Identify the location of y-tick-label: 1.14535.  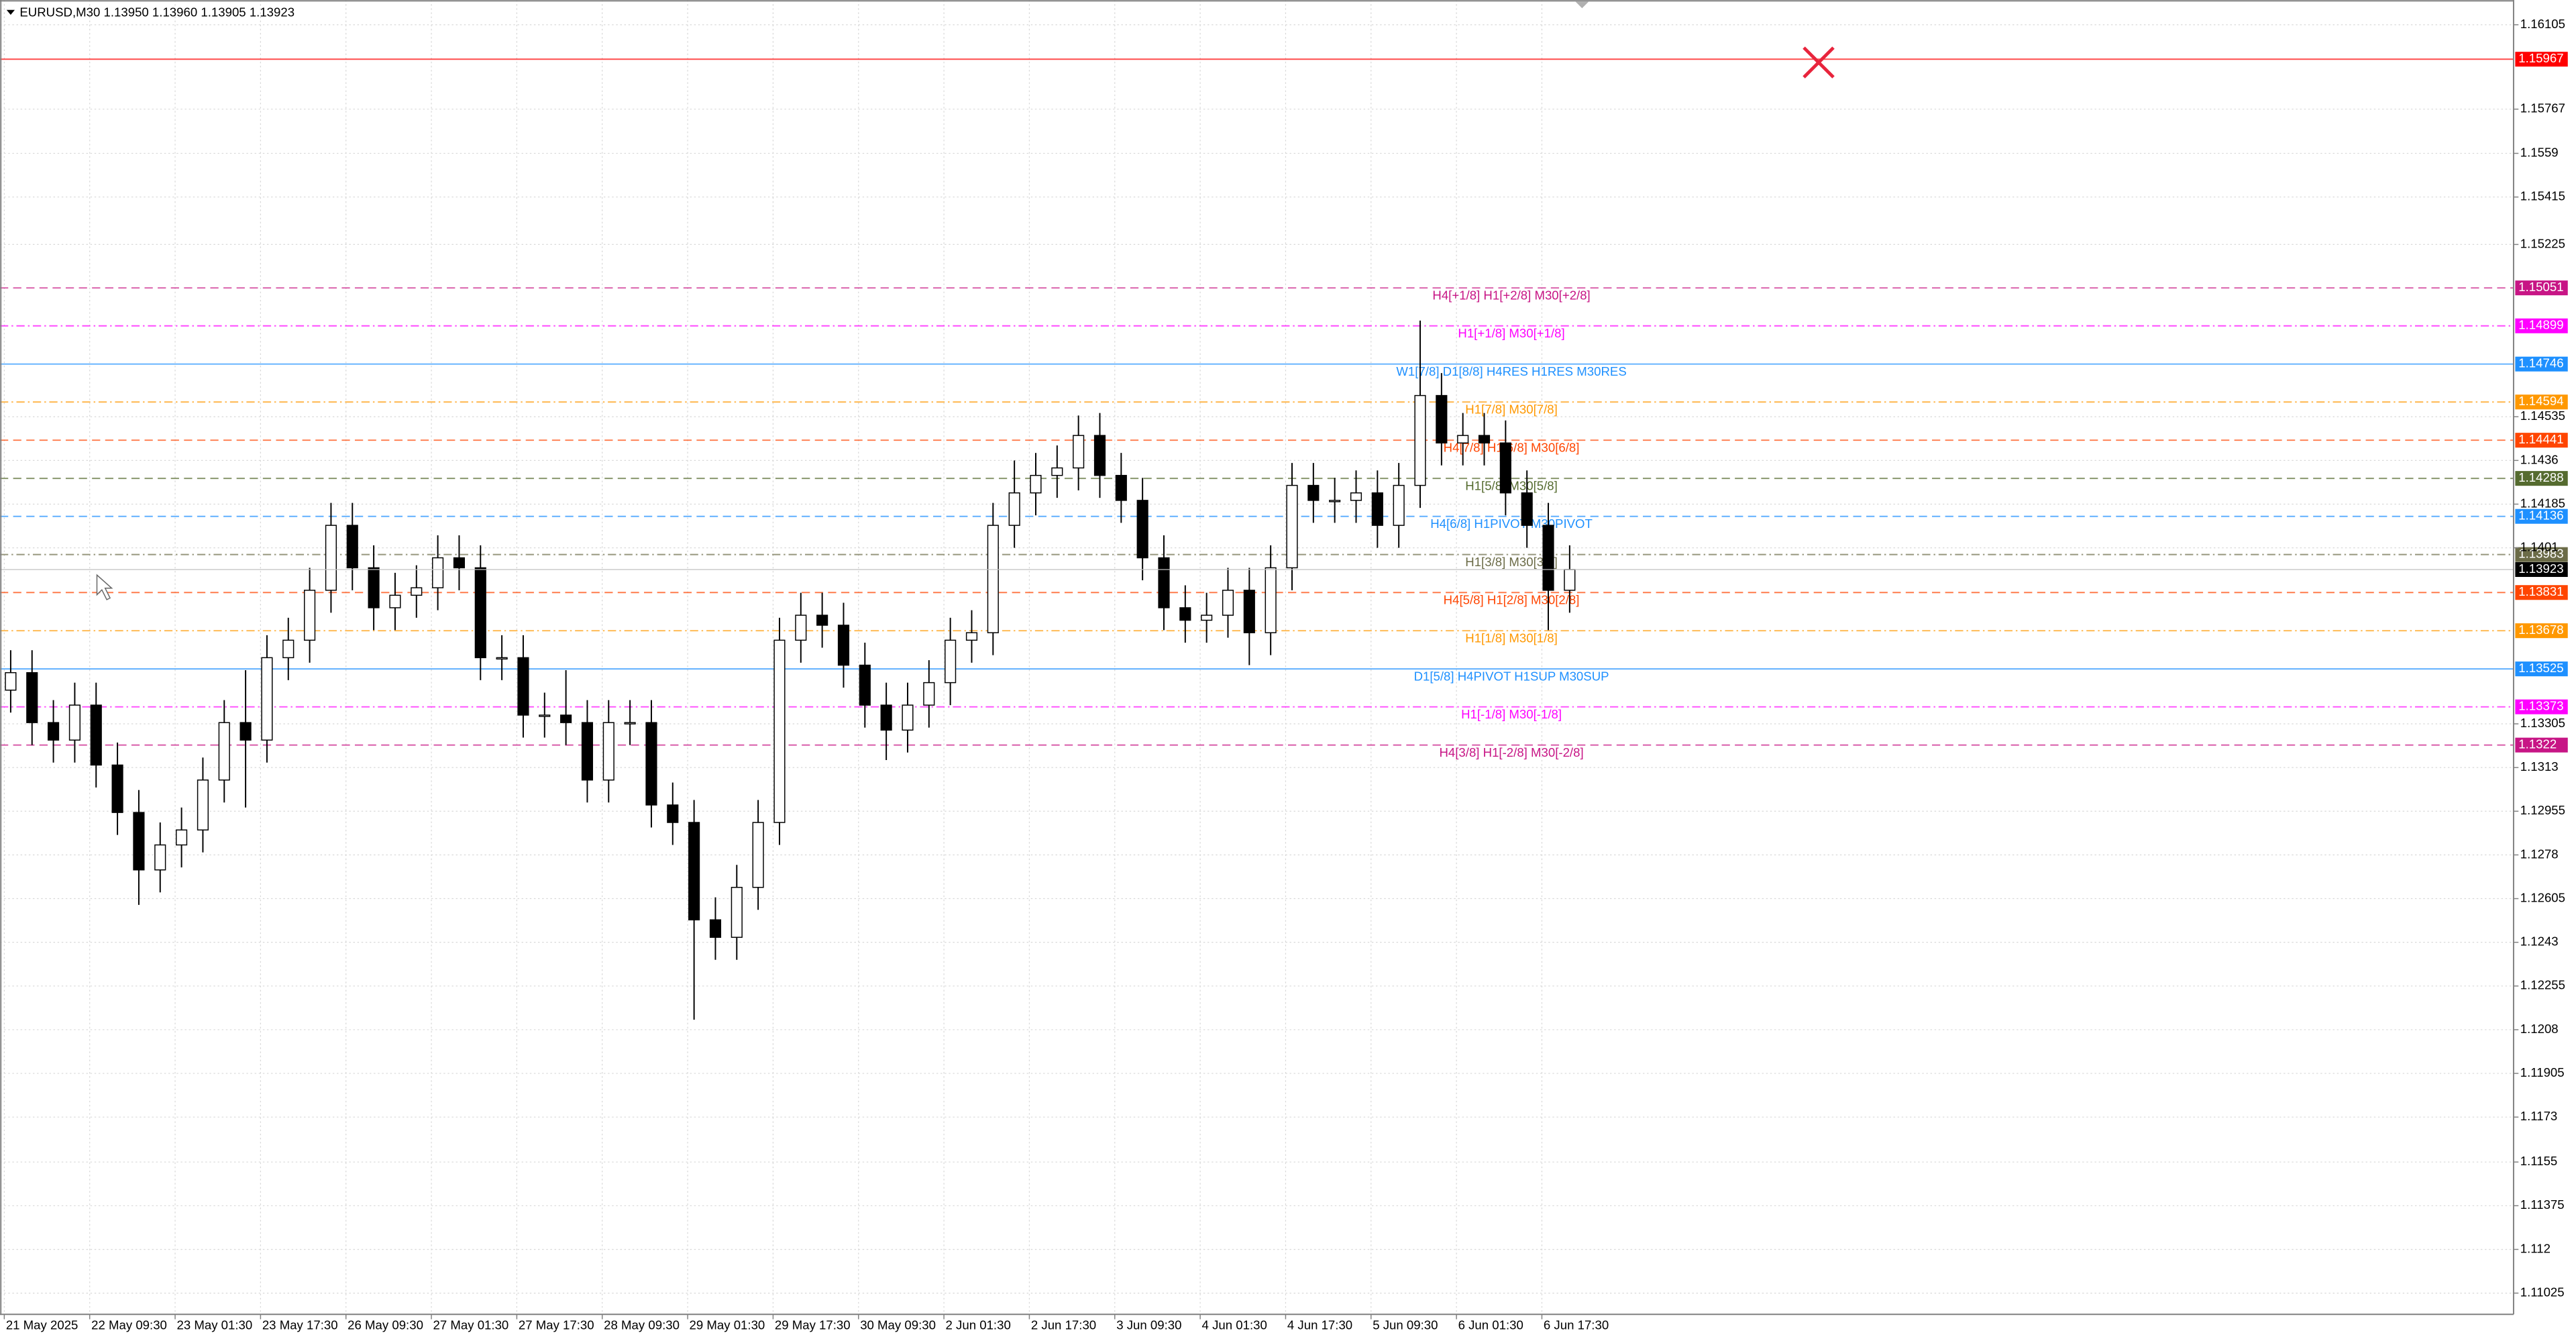
(2542, 416).